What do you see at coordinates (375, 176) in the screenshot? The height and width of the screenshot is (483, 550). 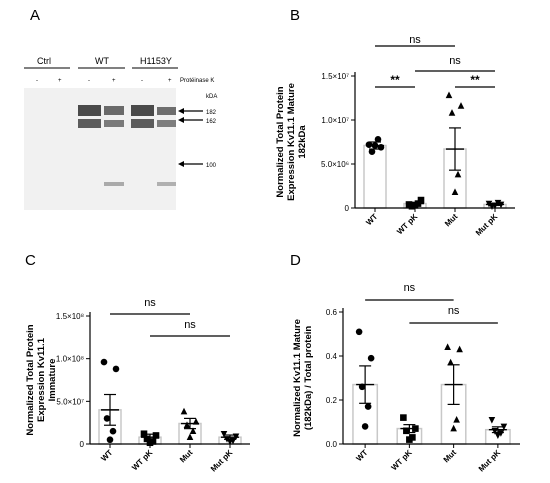 I see `mean-bar` at bounding box center [375, 176].